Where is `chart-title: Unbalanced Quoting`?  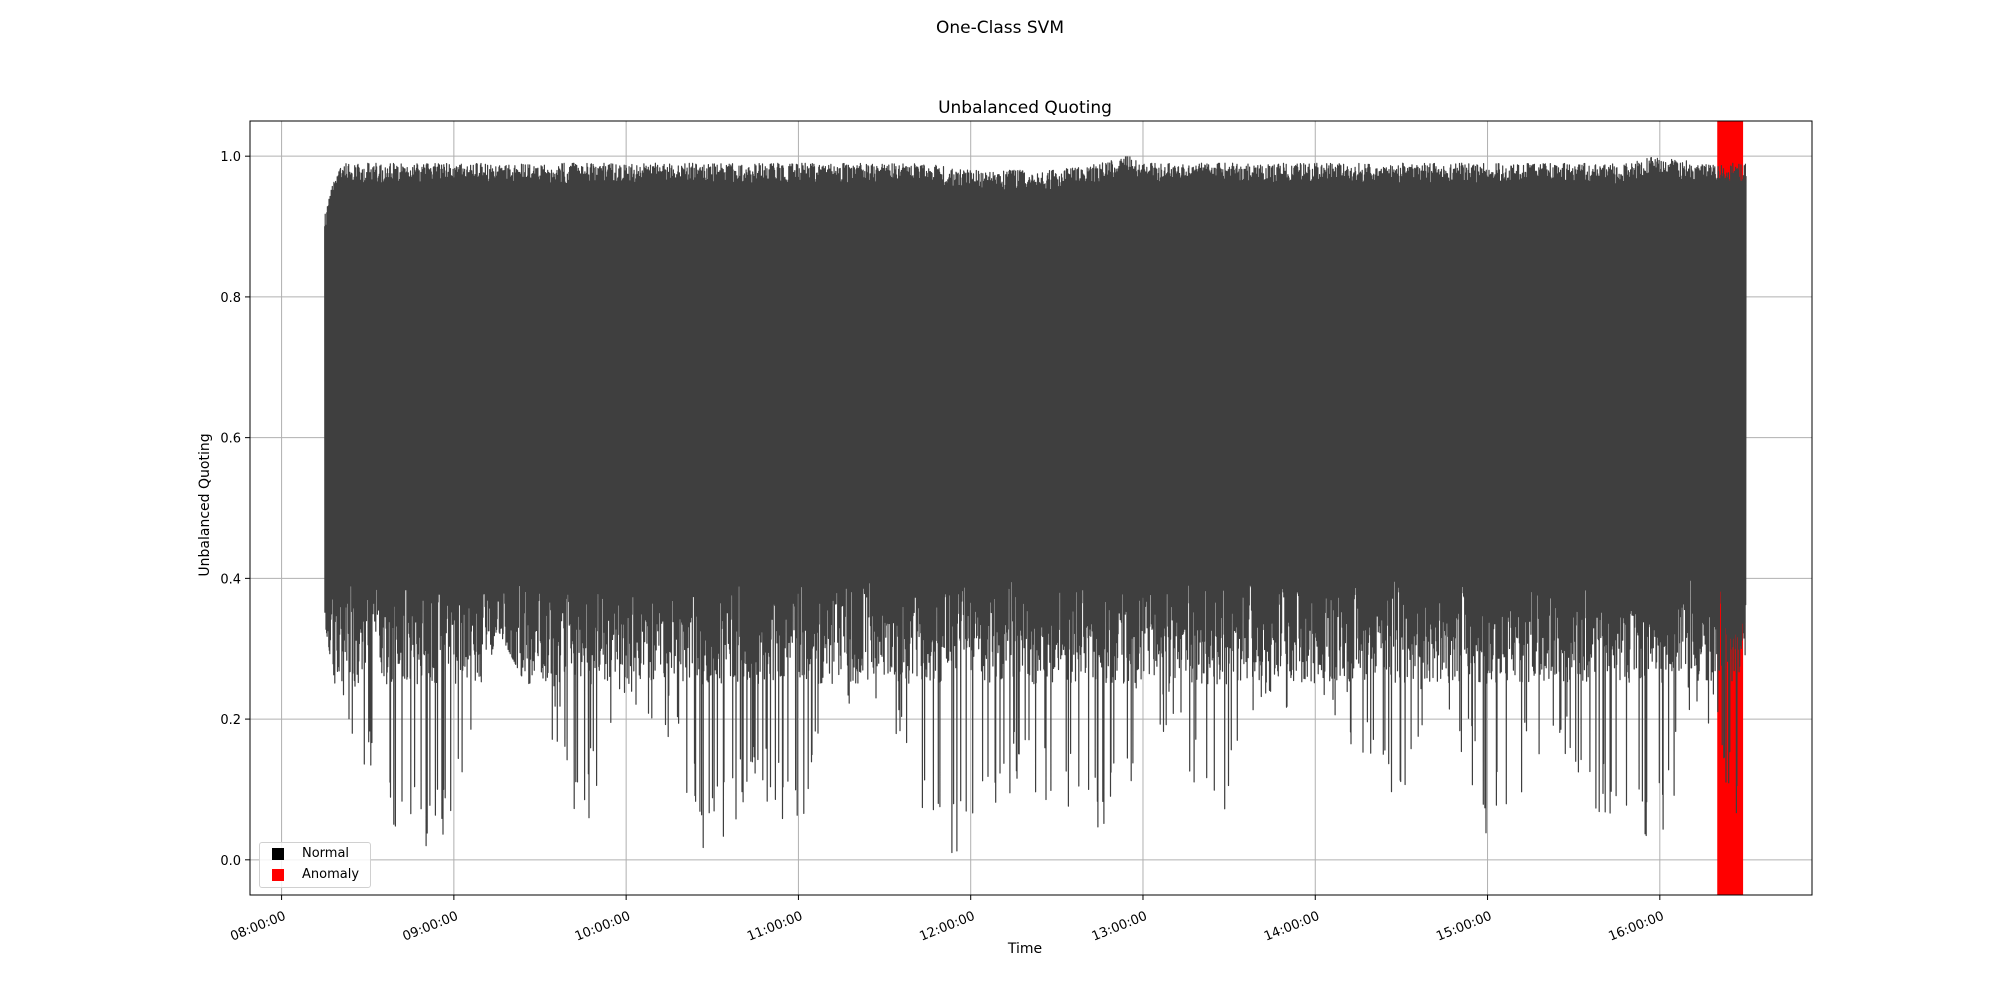 chart-title: Unbalanced Quoting is located at coordinates (1025, 108).